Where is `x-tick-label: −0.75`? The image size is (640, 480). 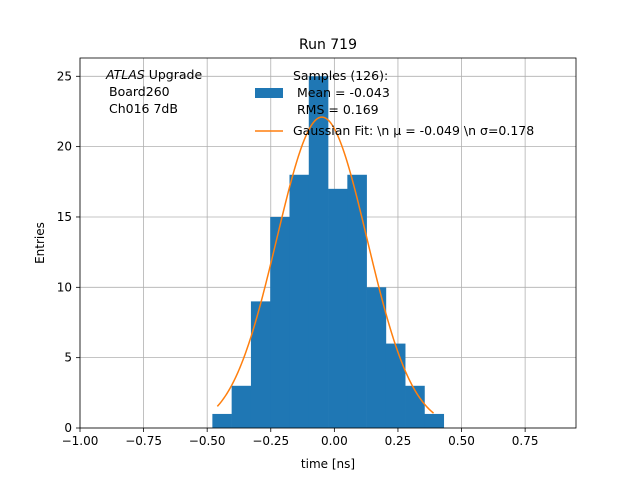
x-tick-label: −0.75 is located at coordinates (143, 441).